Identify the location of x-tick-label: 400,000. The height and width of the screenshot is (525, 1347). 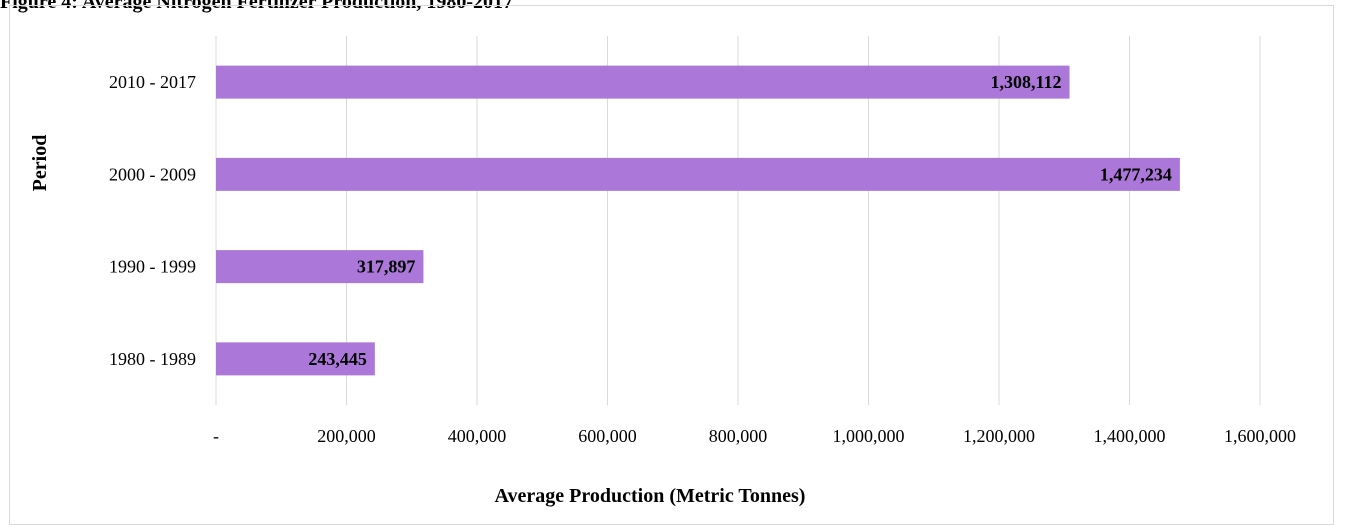
(477, 436).